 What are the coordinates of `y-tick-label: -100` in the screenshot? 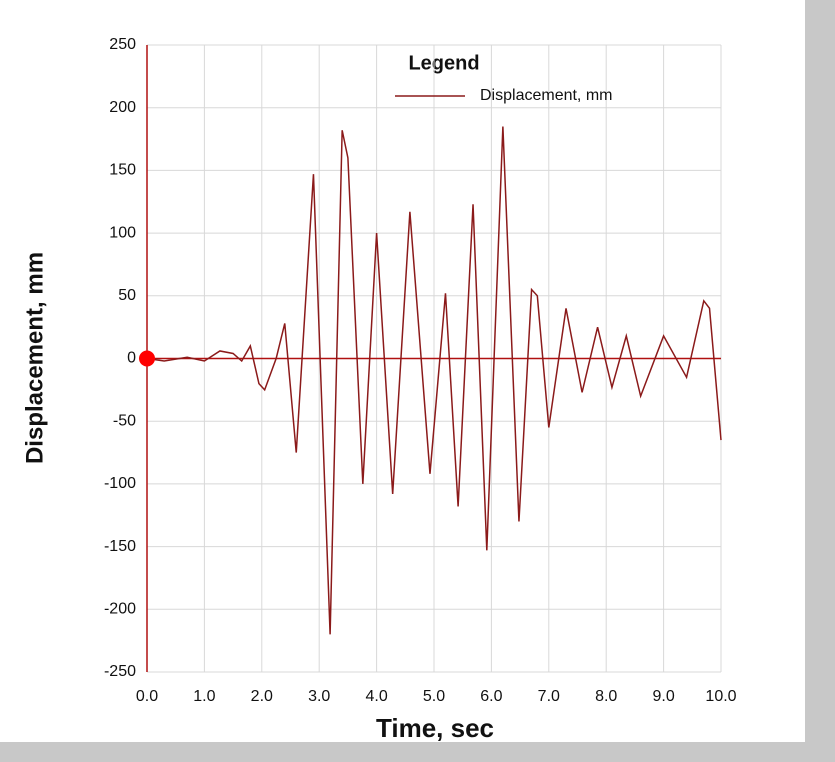 It's located at (120, 483).